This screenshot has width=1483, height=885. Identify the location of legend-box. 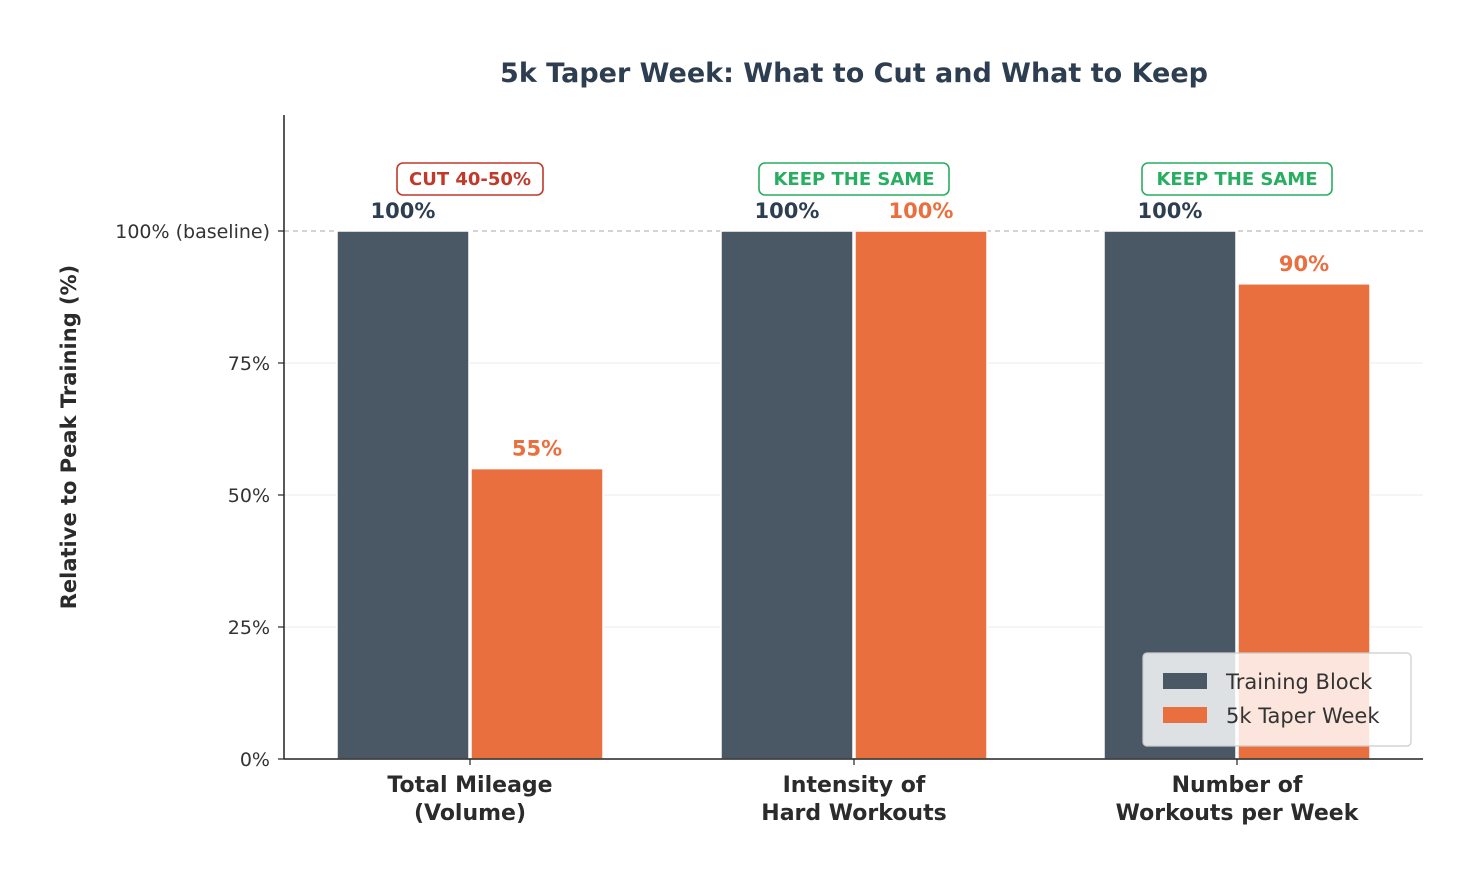
(1277, 699).